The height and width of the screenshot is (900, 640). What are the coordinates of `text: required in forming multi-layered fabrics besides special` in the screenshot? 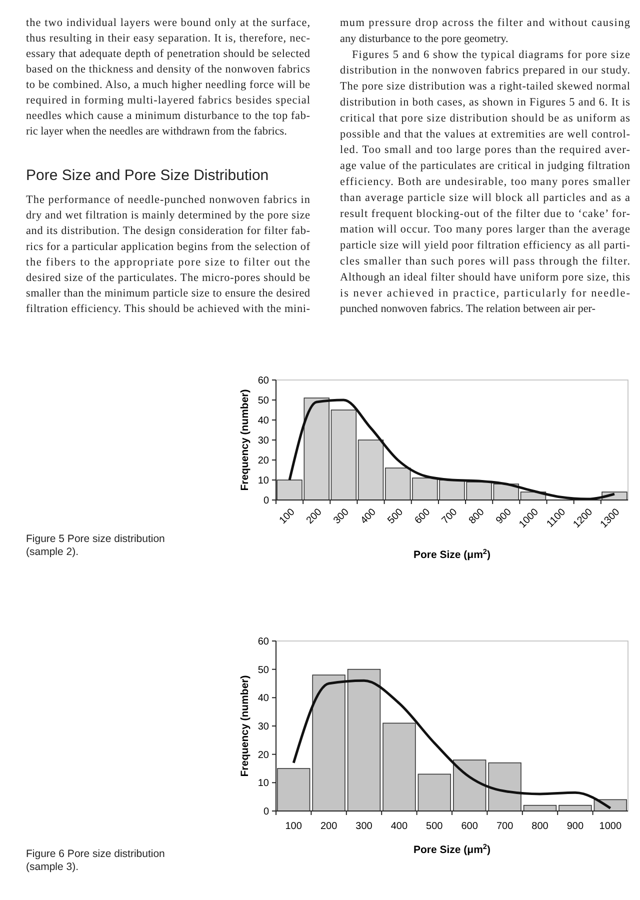 It's located at (168, 100).